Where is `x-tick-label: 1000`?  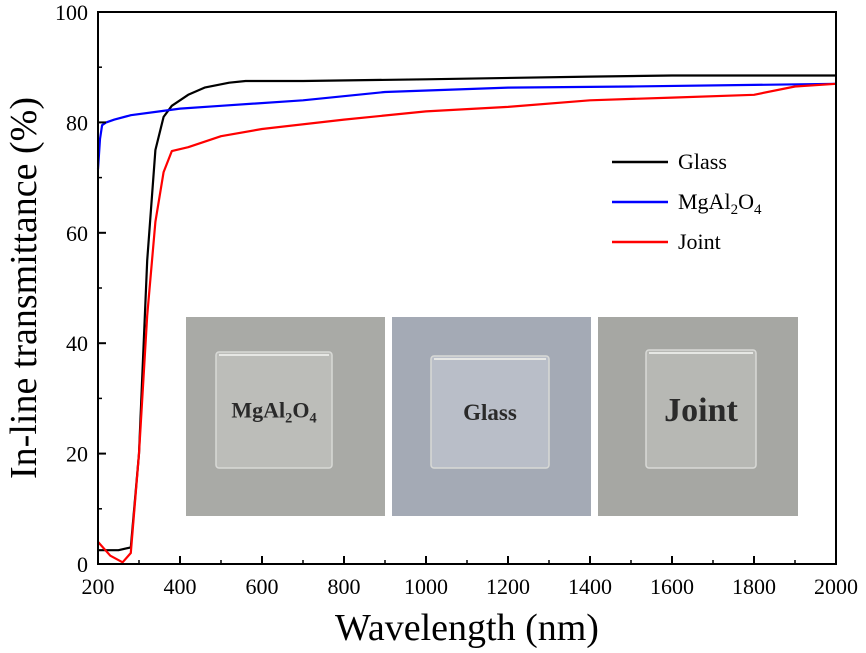 x-tick-label: 1000 is located at coordinates (426, 586).